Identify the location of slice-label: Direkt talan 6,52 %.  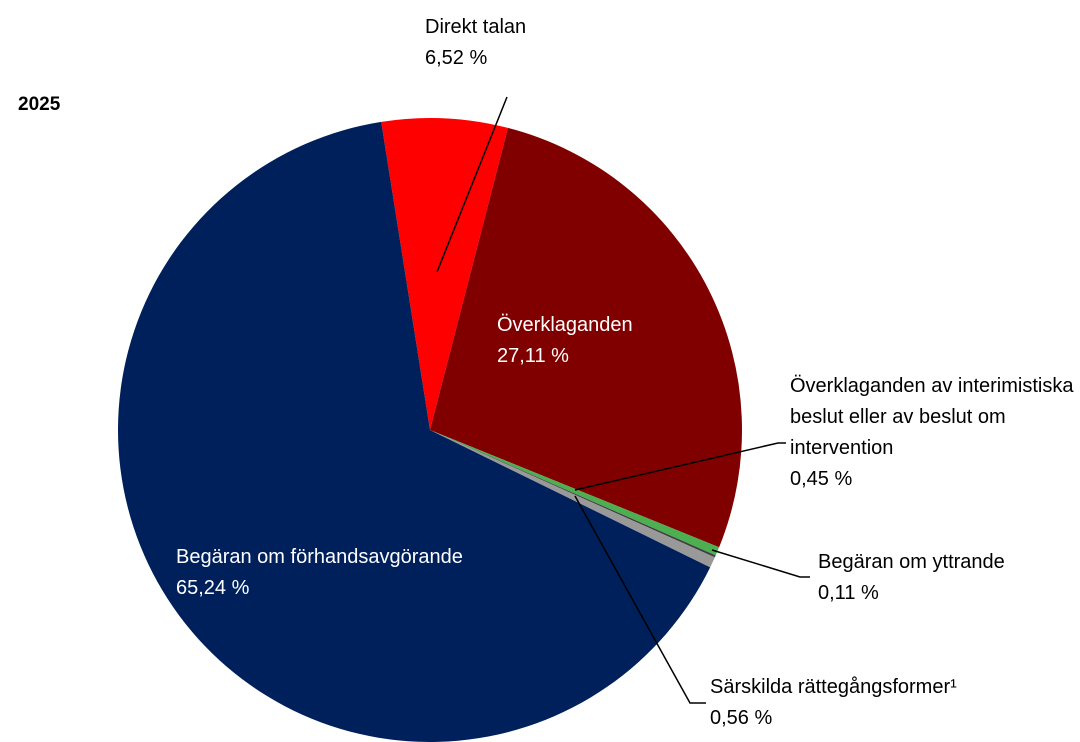
(525, 43).